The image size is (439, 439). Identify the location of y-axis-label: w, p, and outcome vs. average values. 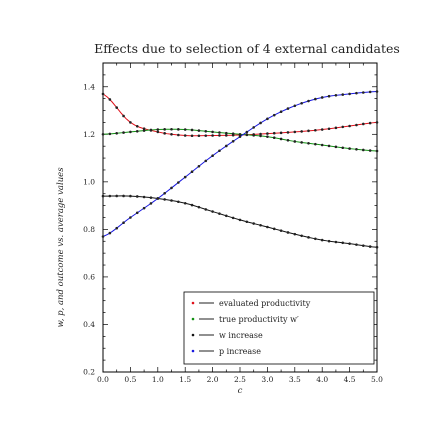
(61, 247).